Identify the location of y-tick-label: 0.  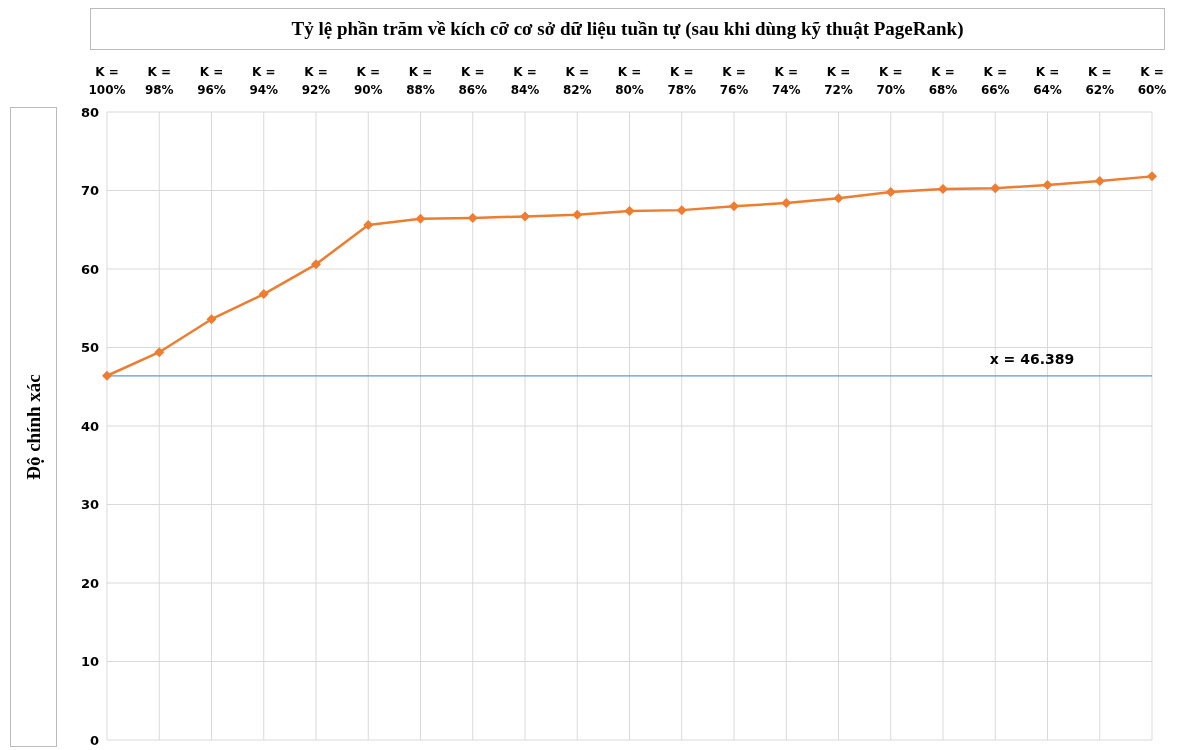
(94, 740).